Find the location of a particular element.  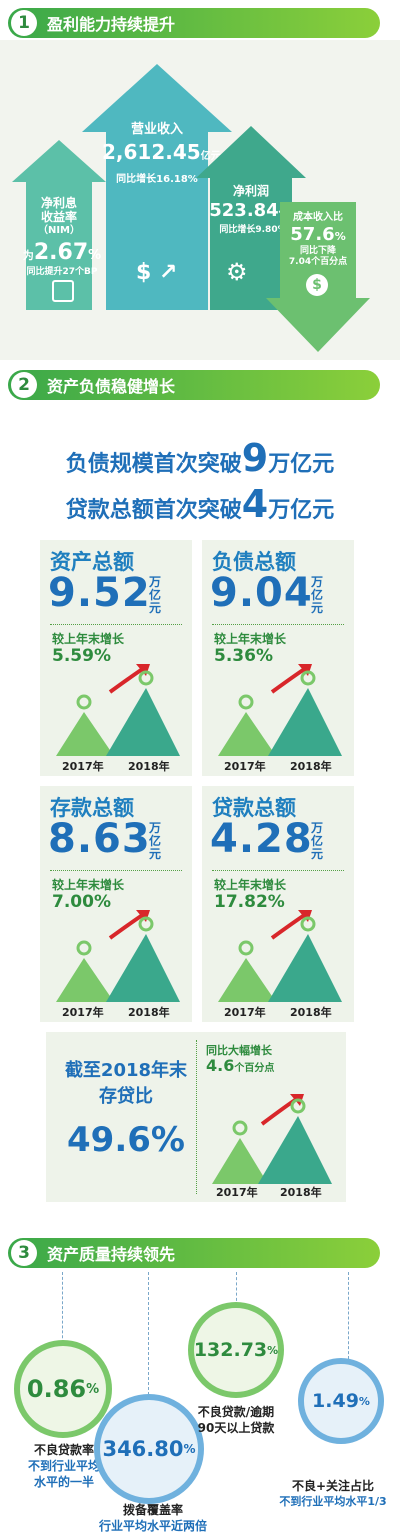

coverage-text: 拨备覆盖率 行业平均水平近两倍 is located at coordinates (152, 1518).